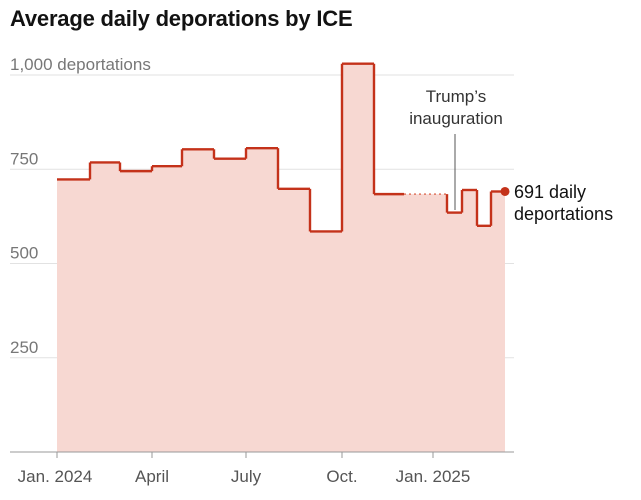 This screenshot has width=641, height=500. Describe the element at coordinates (24, 347) in the screenshot. I see `y-tick-label: 250` at that location.